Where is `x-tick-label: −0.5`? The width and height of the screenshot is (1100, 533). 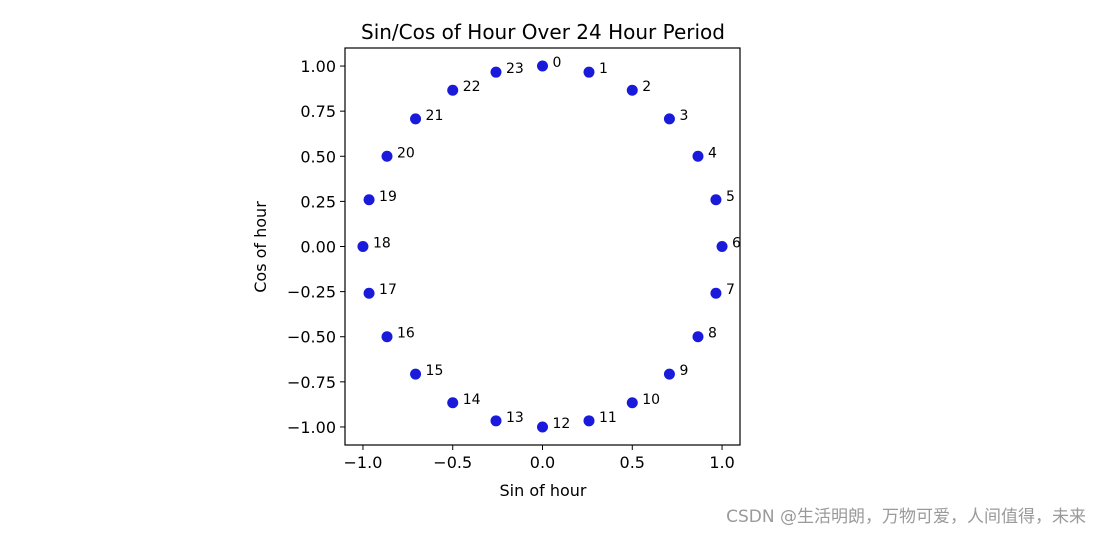 x-tick-label: −0.5 is located at coordinates (452, 462).